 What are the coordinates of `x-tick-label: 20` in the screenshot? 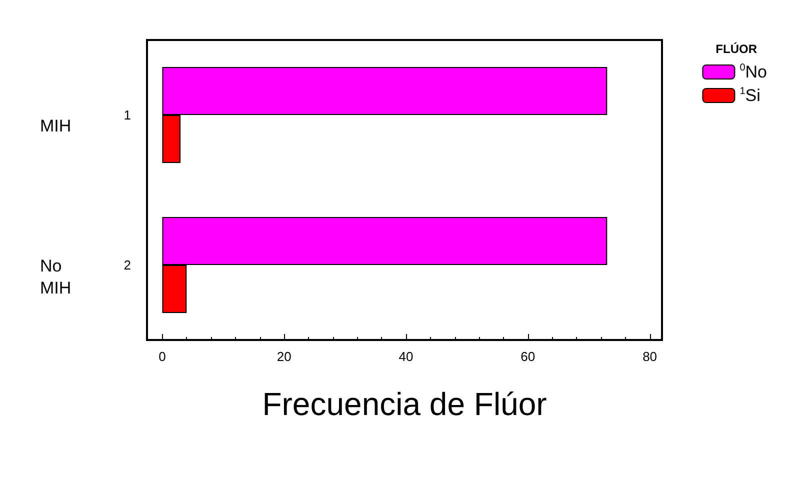 It's located at (284, 356).